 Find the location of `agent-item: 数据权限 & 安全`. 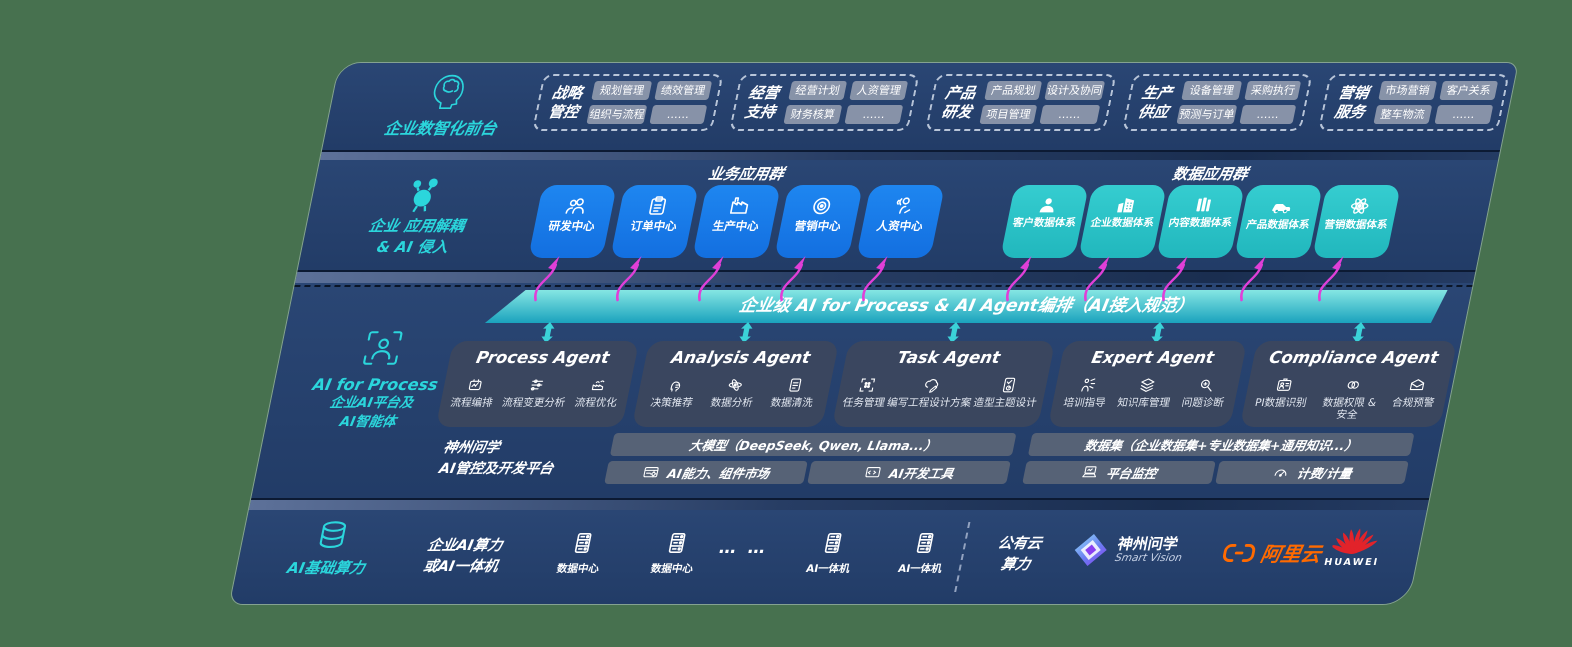

agent-item: 数据权限 & 安全 is located at coordinates (1350, 397).